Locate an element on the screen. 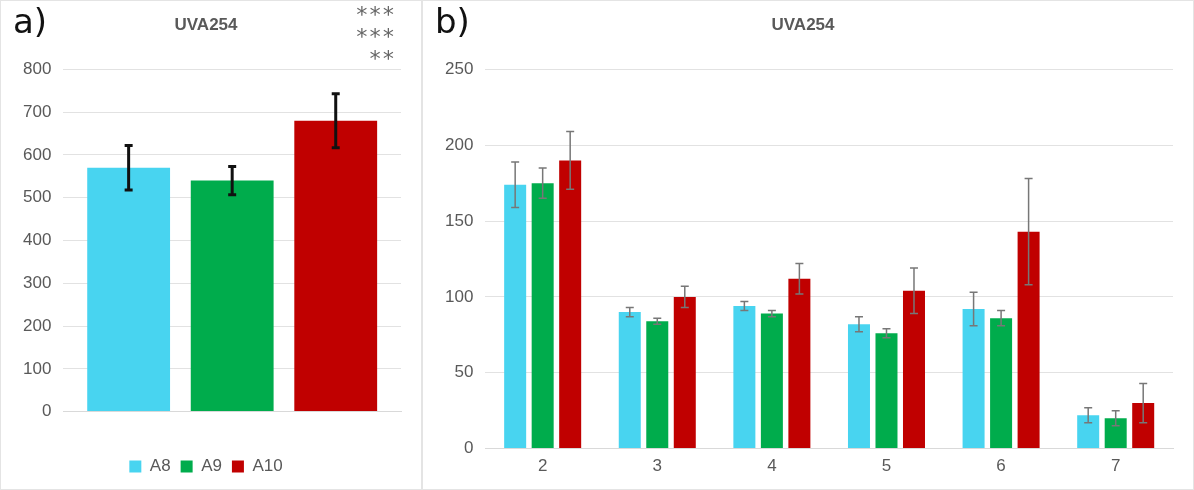 This screenshot has width=1194, height=490. y-tick-label: 700 is located at coordinates (37, 111).